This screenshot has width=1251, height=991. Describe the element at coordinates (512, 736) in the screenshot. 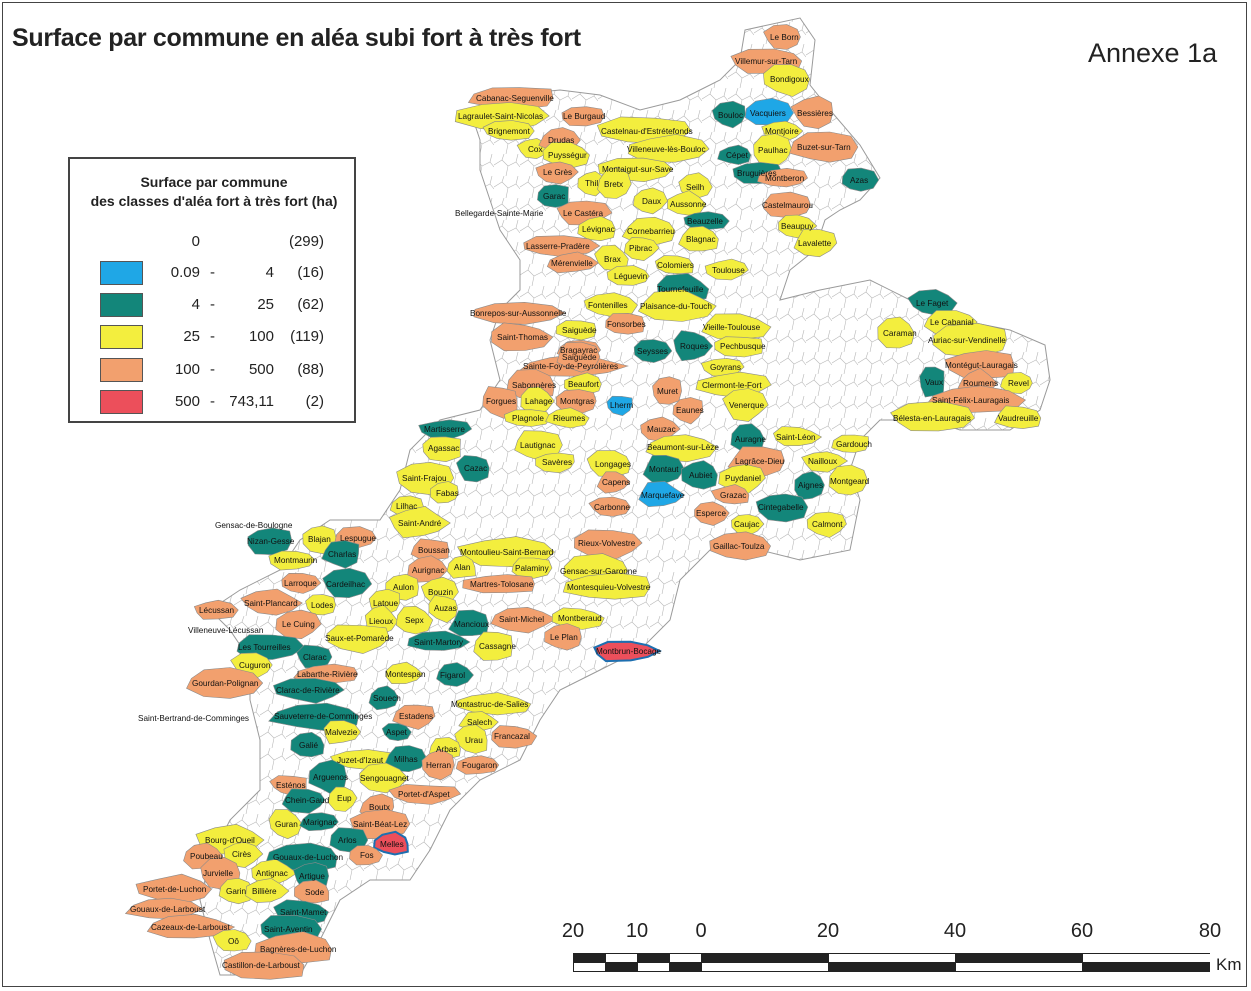

I see `commune-label: Francazal` at that location.